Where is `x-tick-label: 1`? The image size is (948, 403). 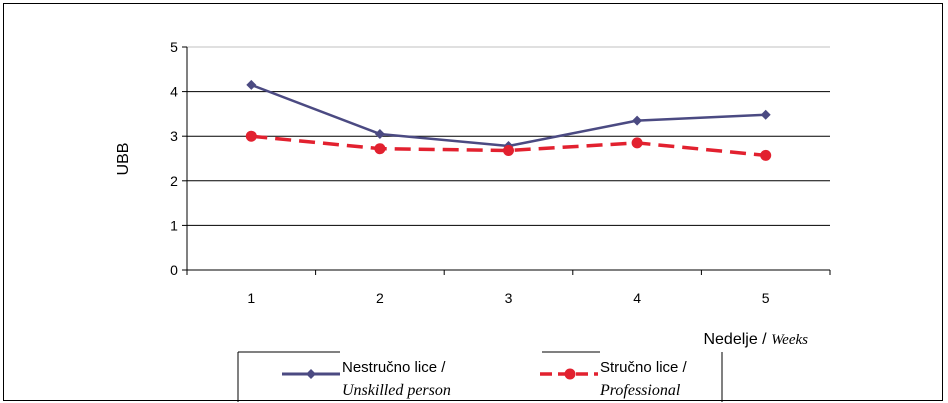
x-tick-label: 1 is located at coordinates (251, 298).